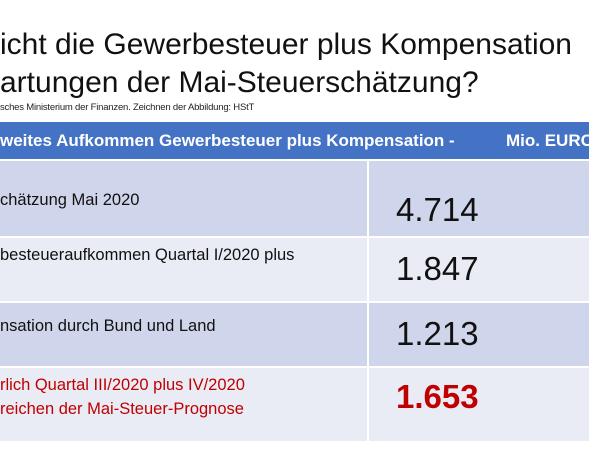 The height and width of the screenshot is (475, 589). What do you see at coordinates (108, 326) in the screenshot?
I see `row-label: nsation durch Bund und Land` at bounding box center [108, 326].